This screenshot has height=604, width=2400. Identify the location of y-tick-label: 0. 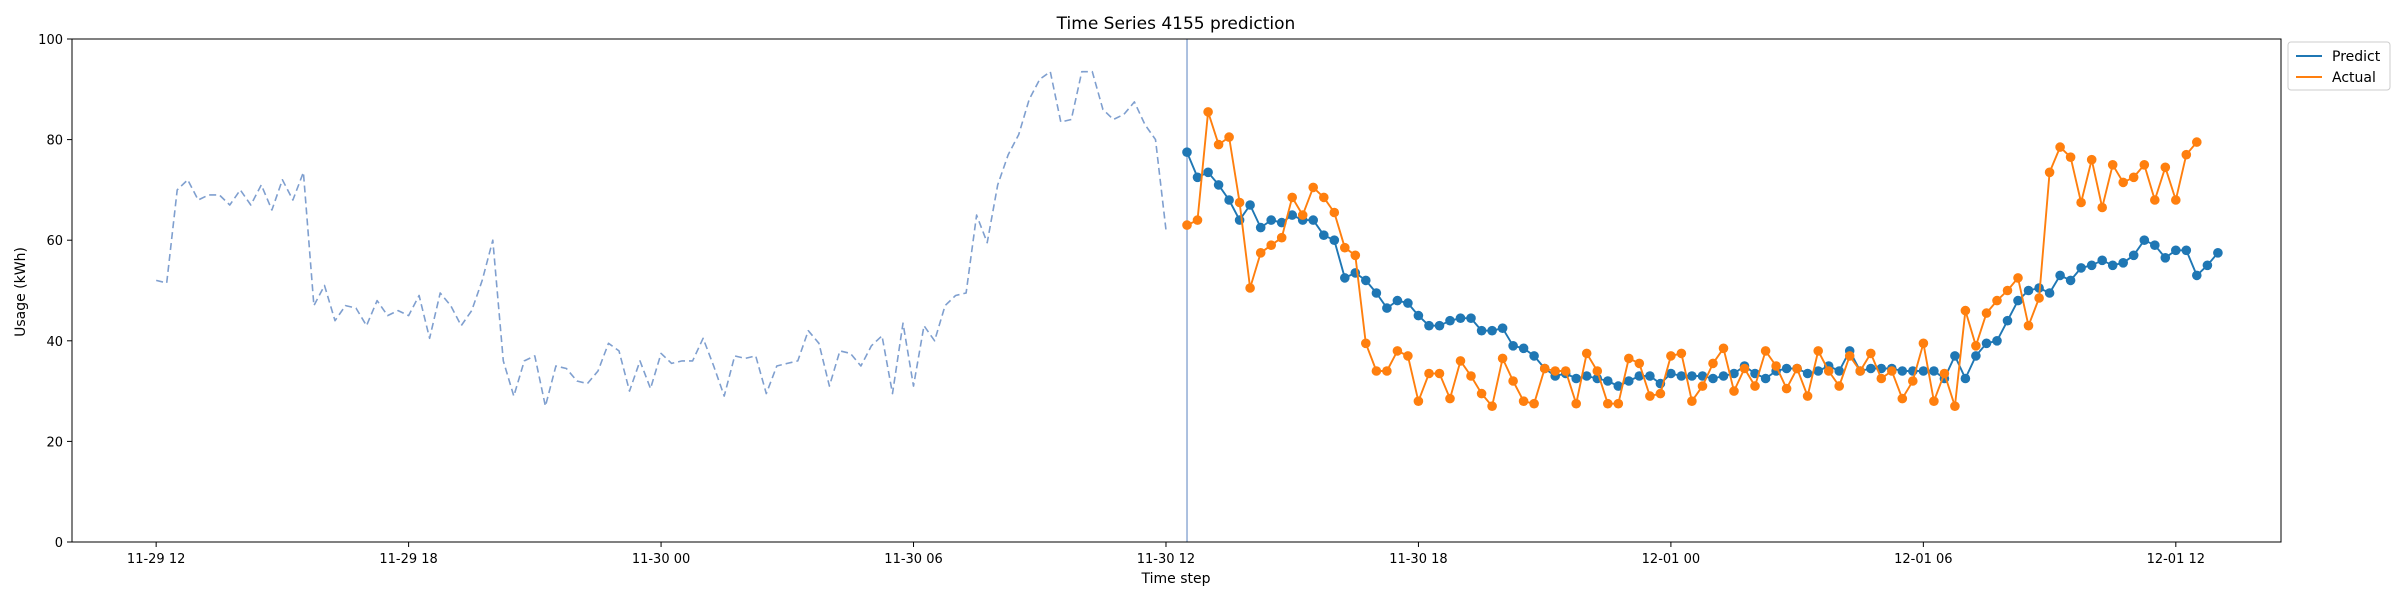
(59, 543).